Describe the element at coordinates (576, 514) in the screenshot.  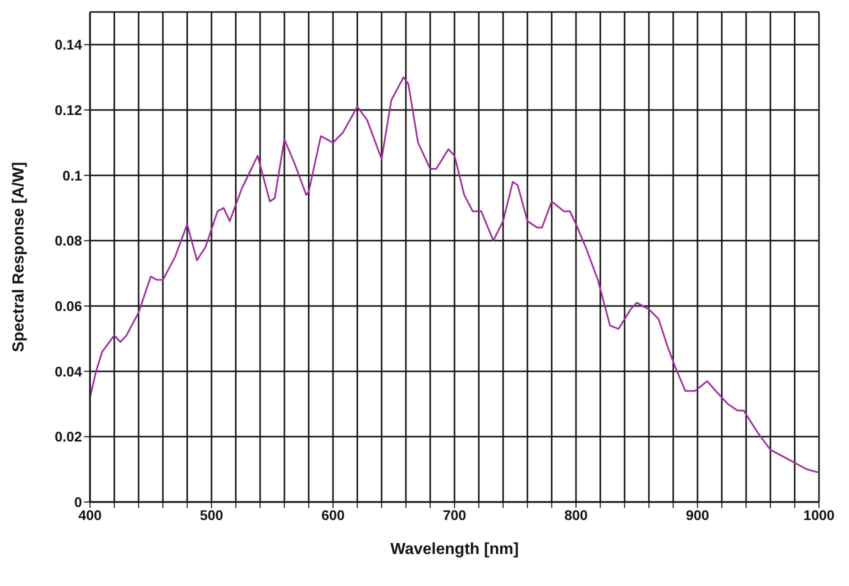
I see `x-tick-label: 800` at that location.